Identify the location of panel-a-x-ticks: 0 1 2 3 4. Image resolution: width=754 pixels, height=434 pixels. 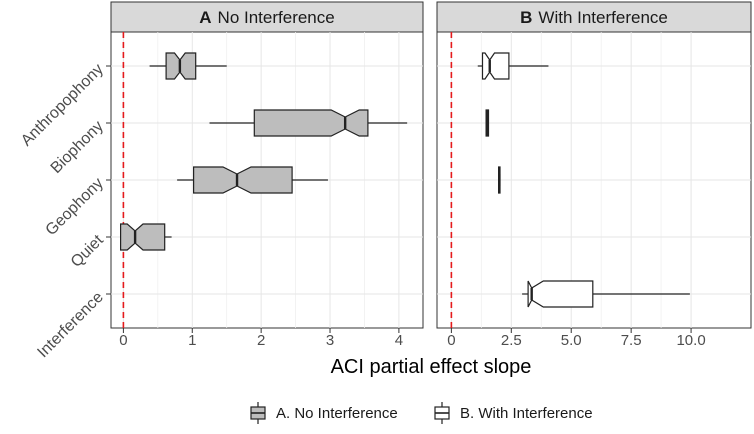
(261, 338).